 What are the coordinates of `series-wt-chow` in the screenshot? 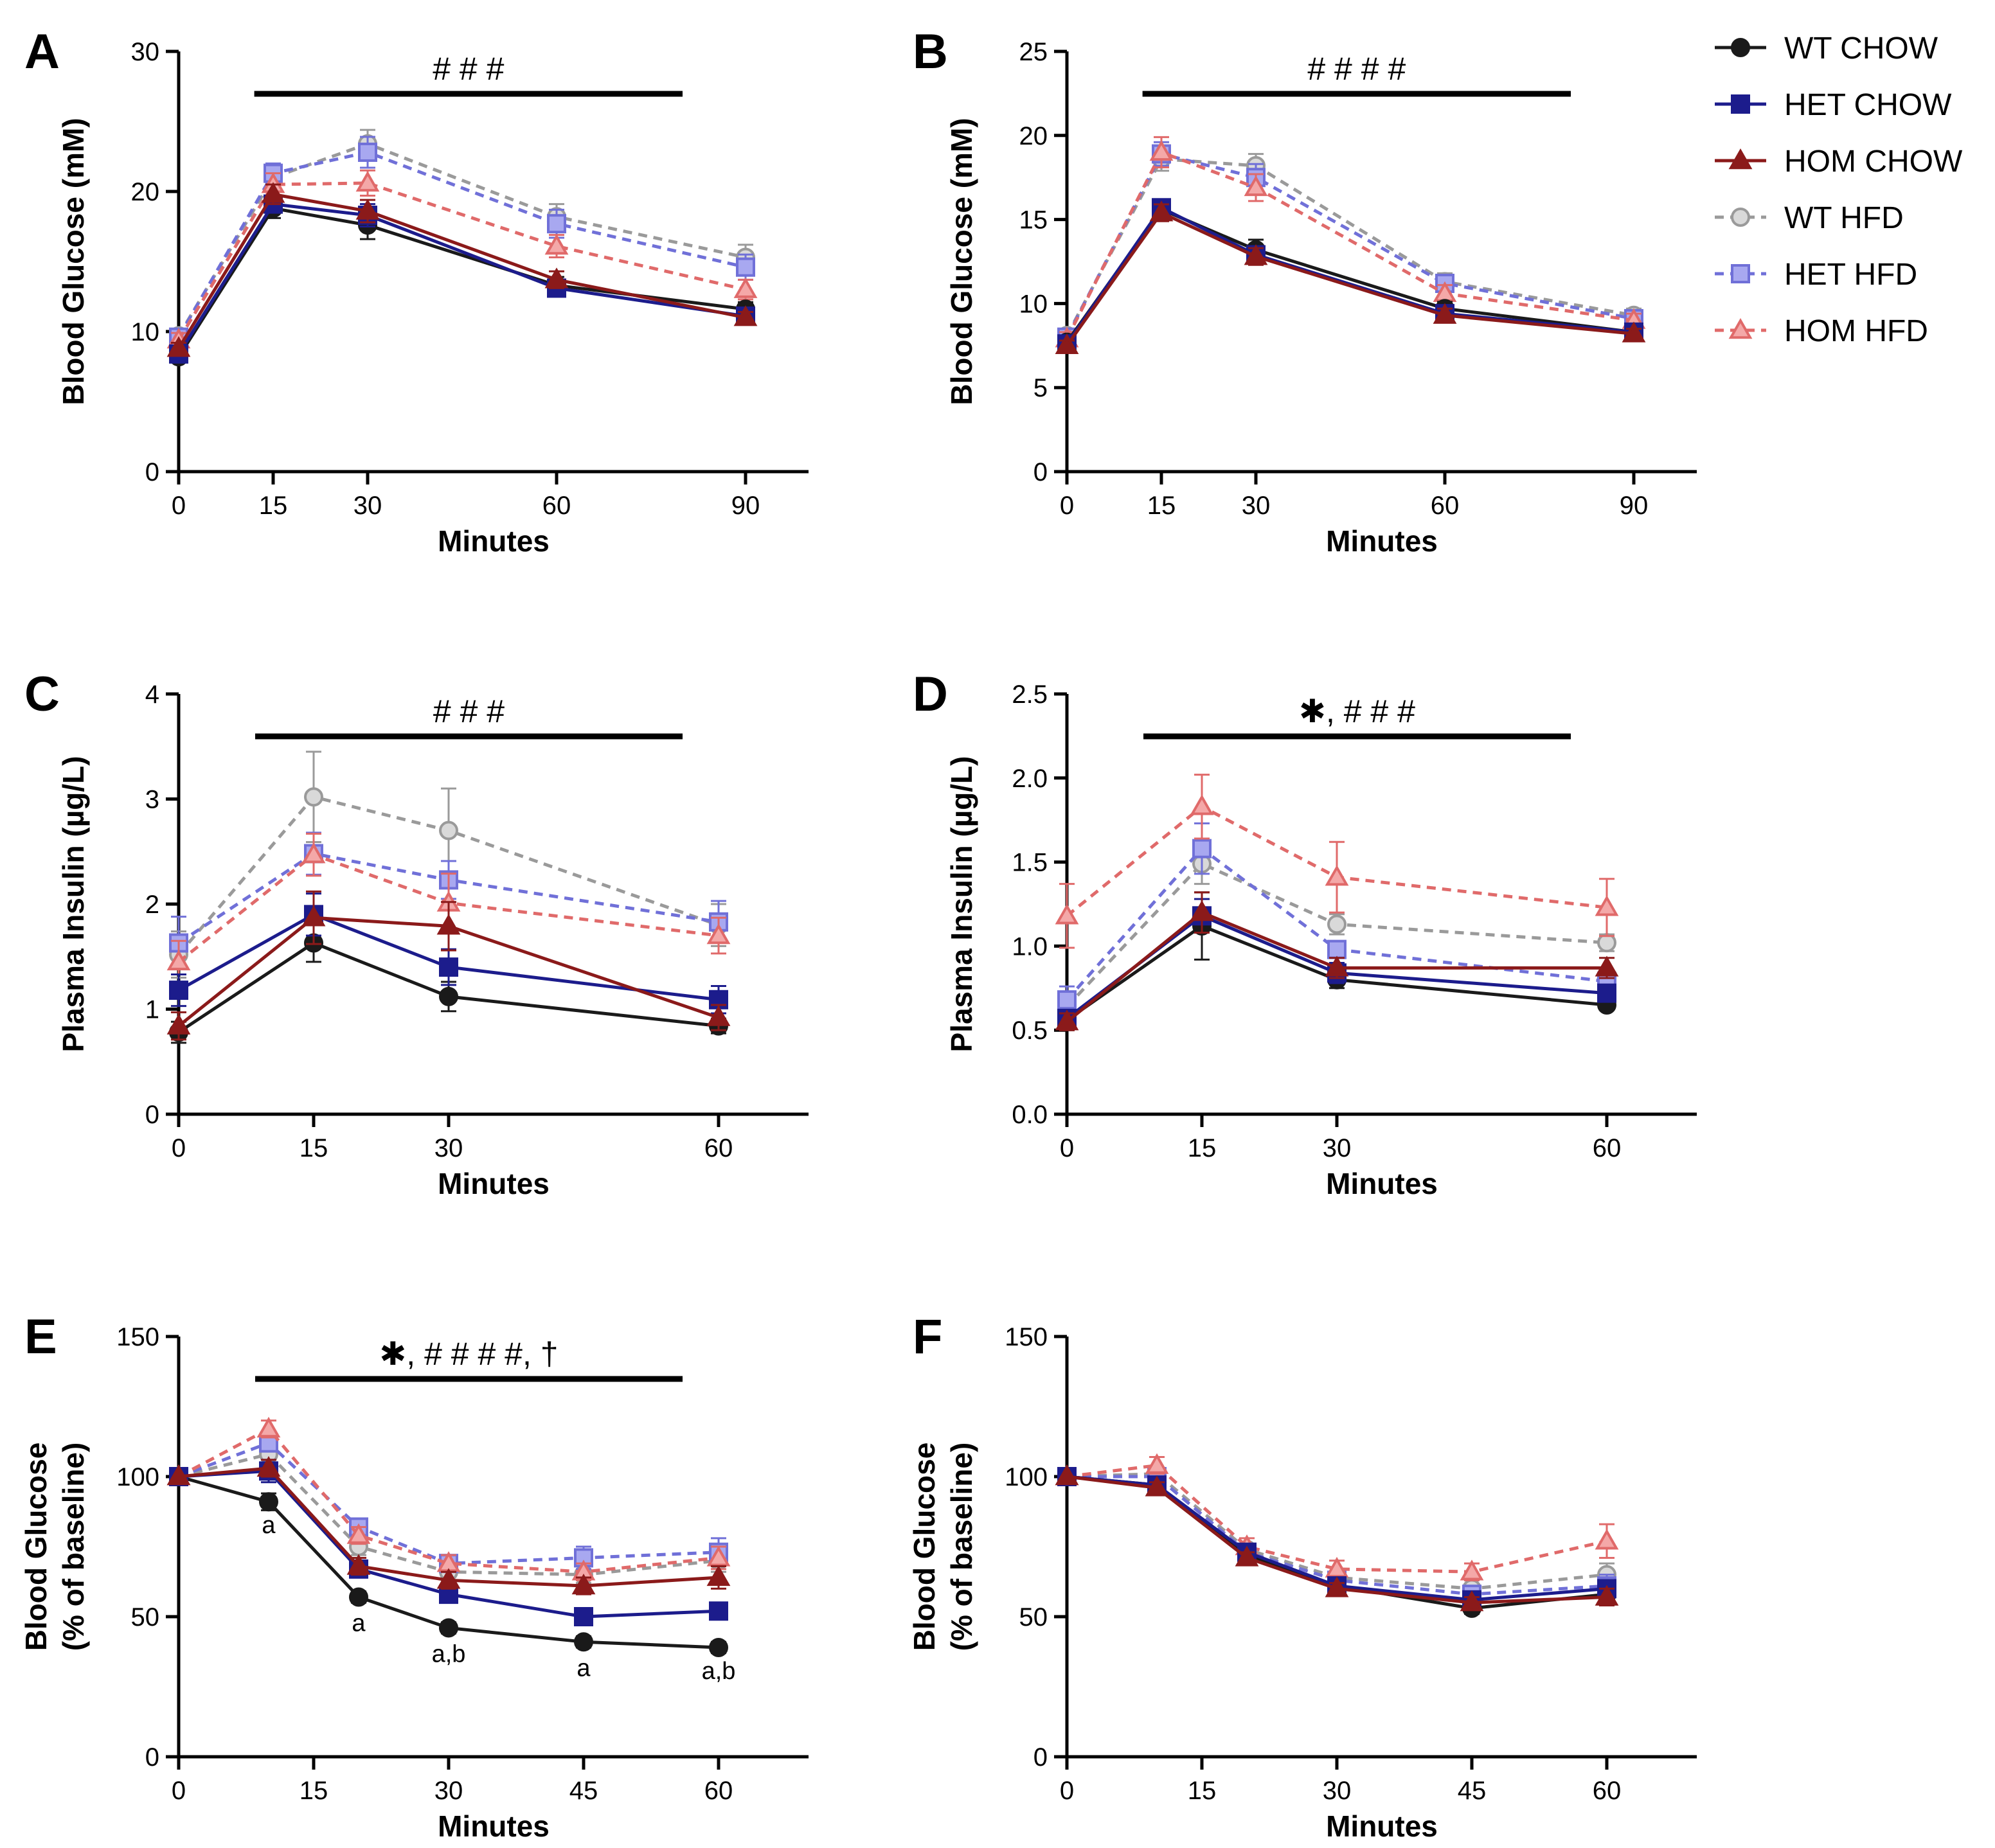 It's located at (462, 282).